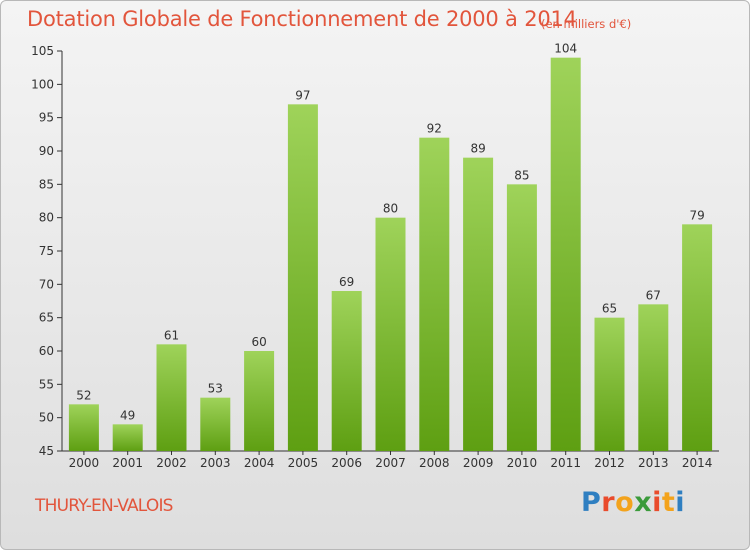 This screenshot has height=550, width=750. Describe the element at coordinates (477, 149) in the screenshot. I see `value-label-2009: 89` at that location.